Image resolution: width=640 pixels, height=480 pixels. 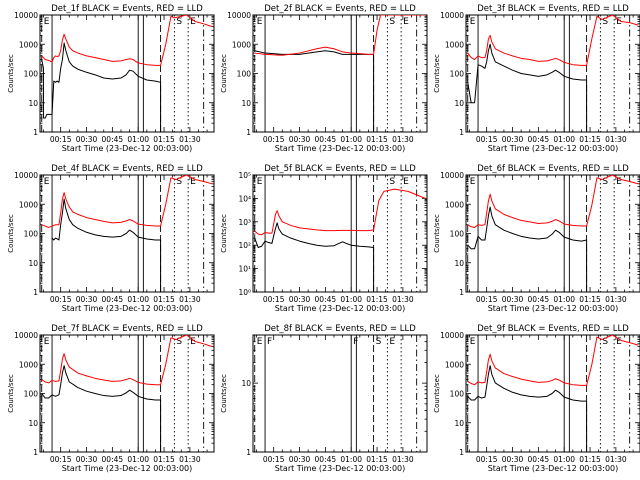 I want to click on panel-title: Det_6f BLACK = Events, RED = LLD, so click(x=553, y=169).